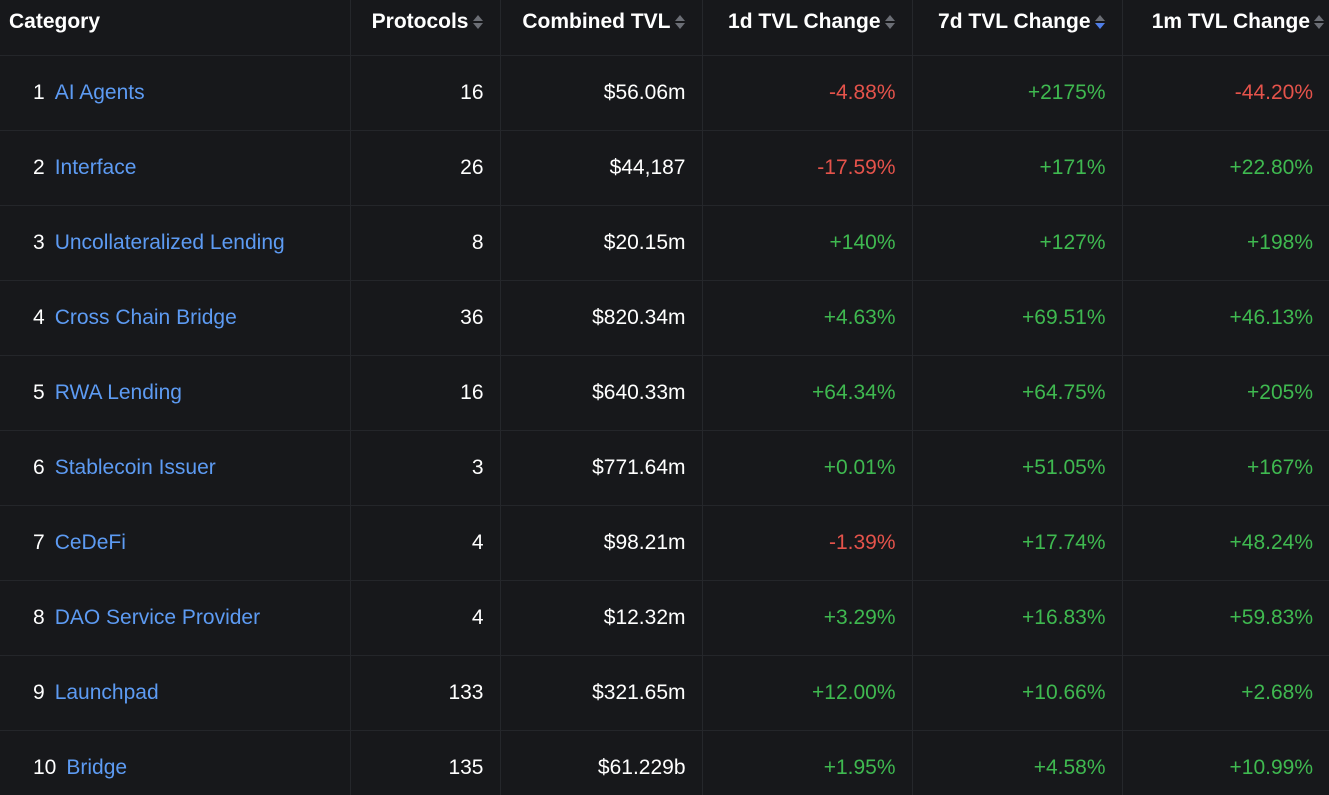 The width and height of the screenshot is (1329, 795). I want to click on category-link: Interface, so click(95, 167).